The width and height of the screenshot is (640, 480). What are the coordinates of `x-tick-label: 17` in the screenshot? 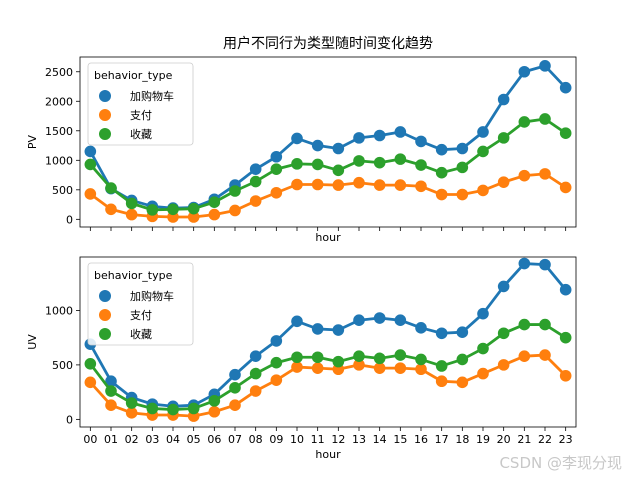 It's located at (442, 439).